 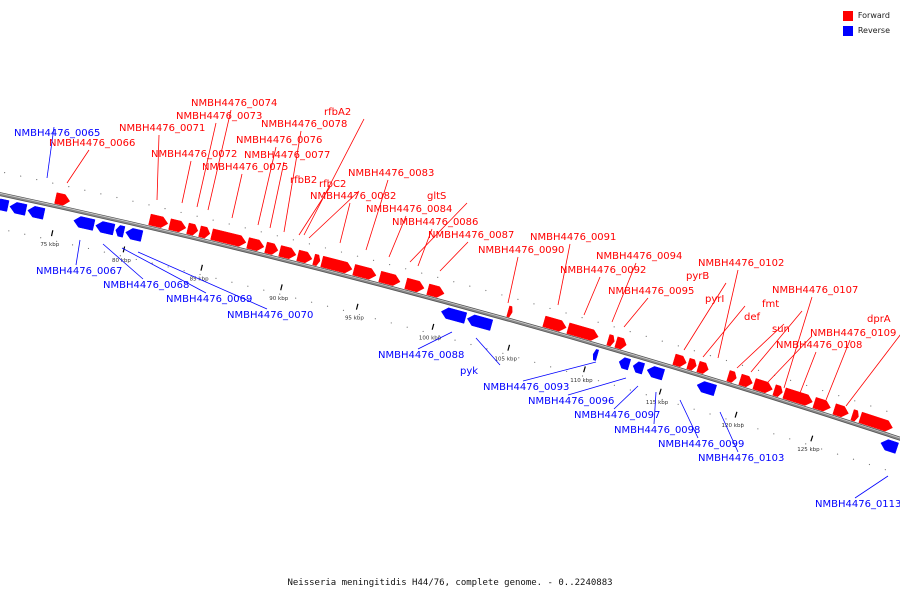 What do you see at coordinates (733, 426) in the screenshot?
I see `kbp-tick-label: 120 kbp` at bounding box center [733, 426].